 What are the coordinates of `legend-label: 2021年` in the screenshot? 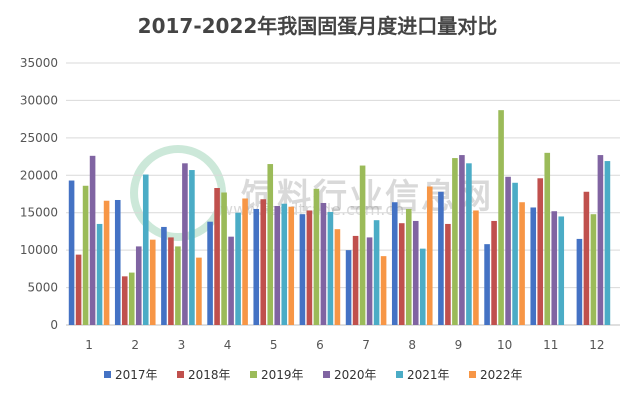 It's located at (428, 375).